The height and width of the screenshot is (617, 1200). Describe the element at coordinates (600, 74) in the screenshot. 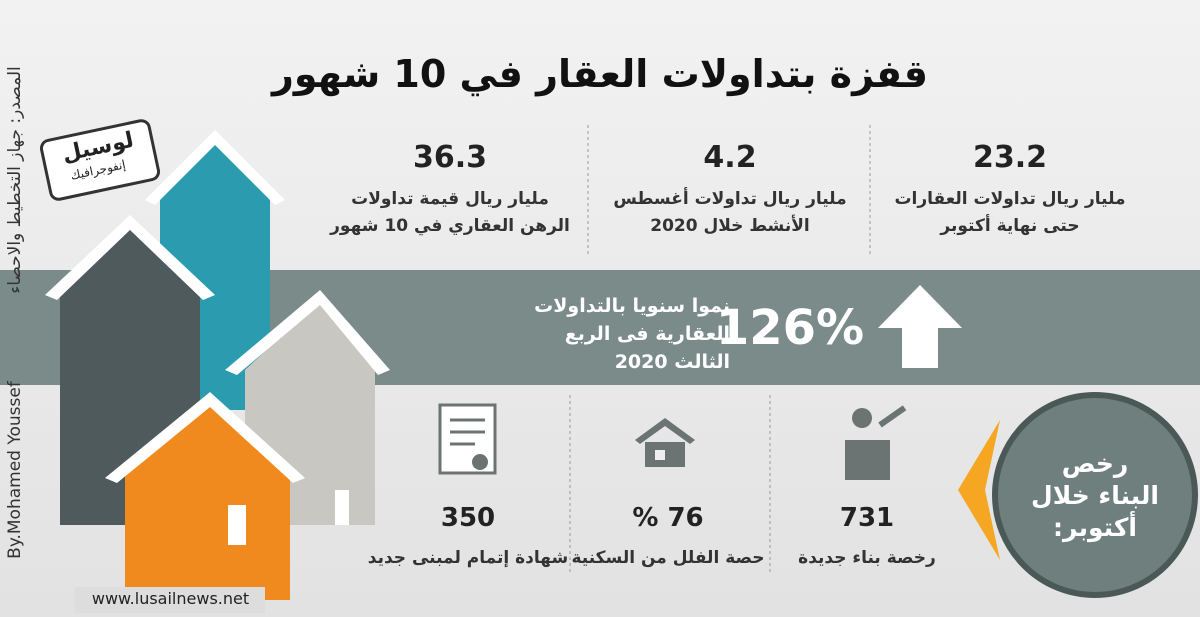

I see `title: قفزة بتداولات العقار في 10 شهور` at that location.